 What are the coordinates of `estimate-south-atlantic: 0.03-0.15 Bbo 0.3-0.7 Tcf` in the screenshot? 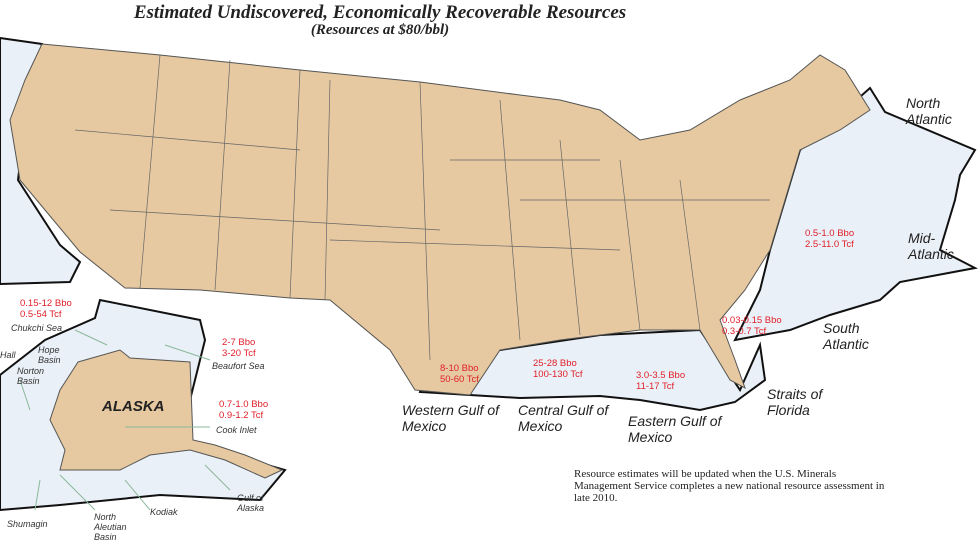 It's located at (752, 326).